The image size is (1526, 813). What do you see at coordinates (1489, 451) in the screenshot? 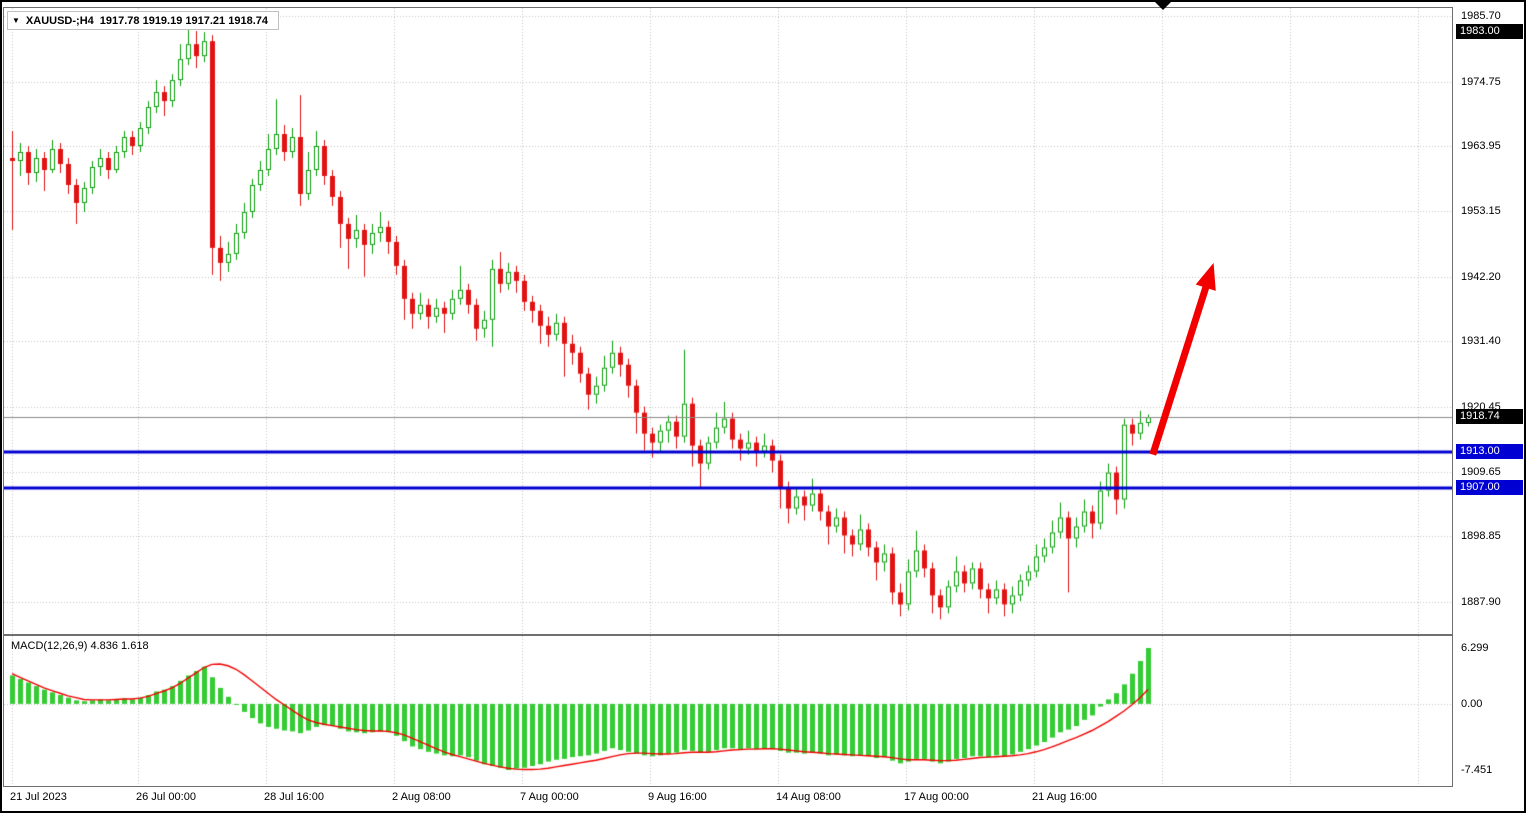
I see `level-price-badge: 1913.00` at bounding box center [1489, 451].